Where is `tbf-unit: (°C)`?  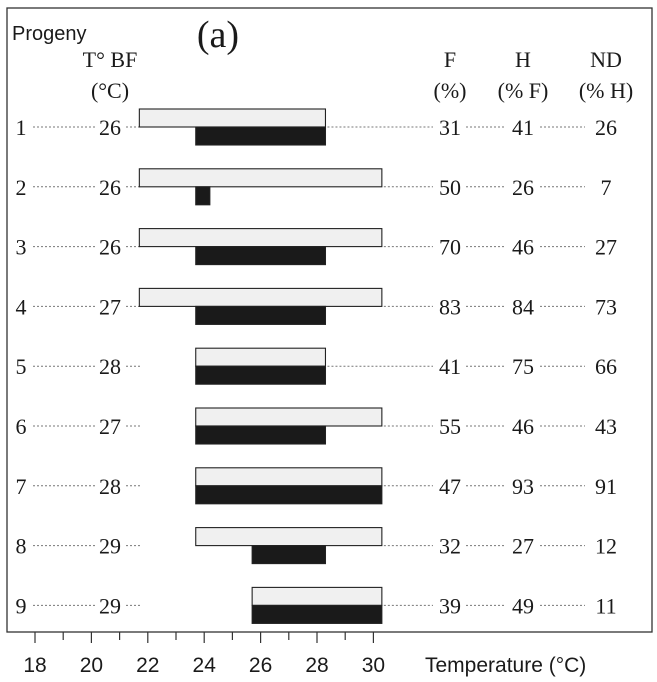 tbf-unit: (°C) is located at coordinates (110, 90).